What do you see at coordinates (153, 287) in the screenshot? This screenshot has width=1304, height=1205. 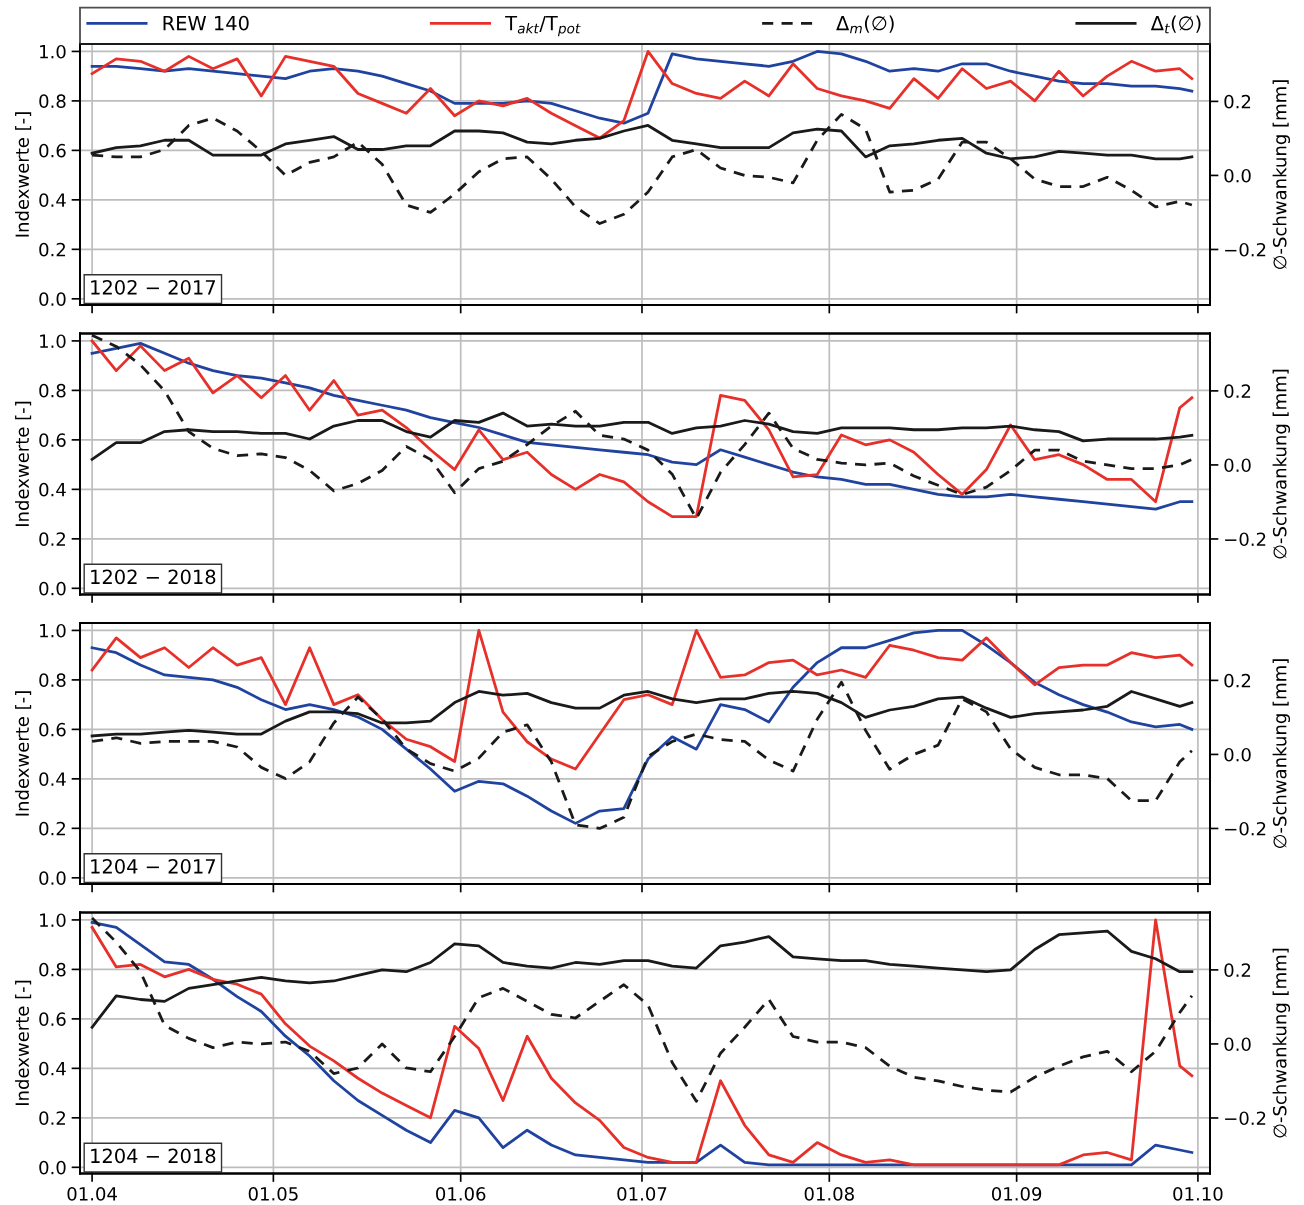 I see `annotation: 1202 − 2017` at bounding box center [153, 287].